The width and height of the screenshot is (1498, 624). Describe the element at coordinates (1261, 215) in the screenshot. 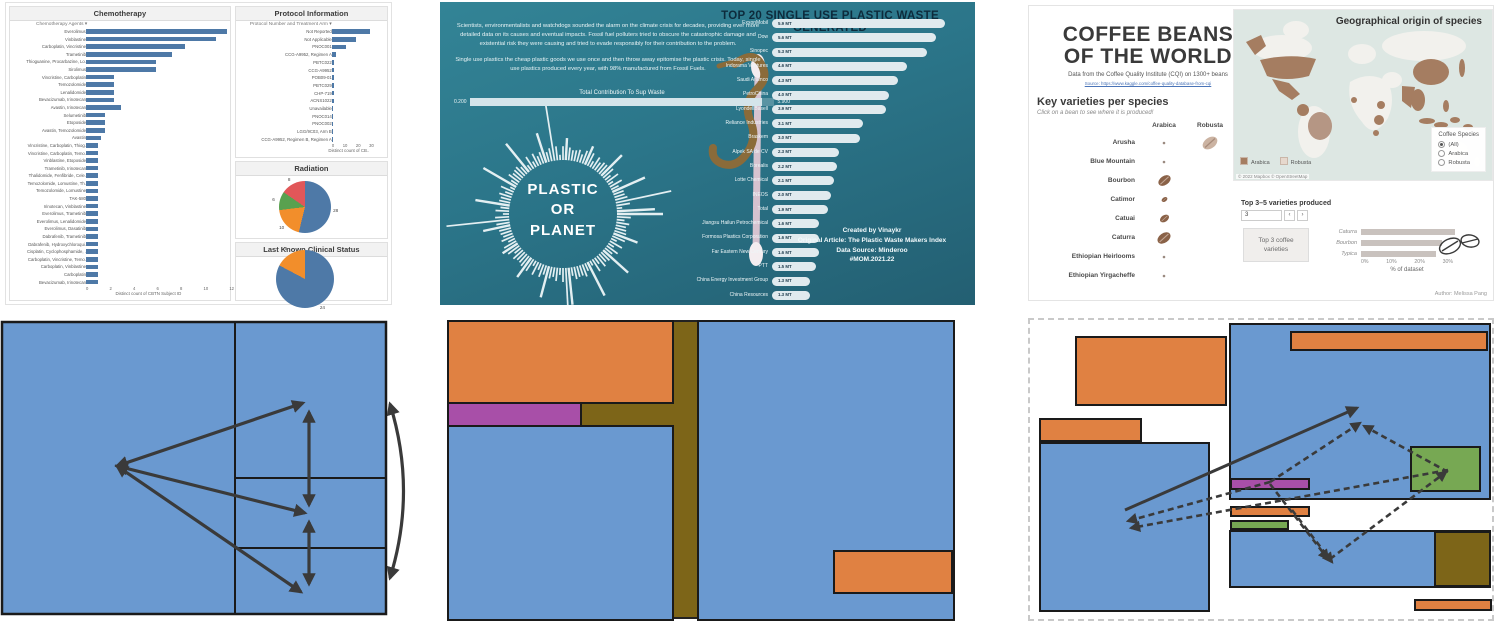

I see `stepper-value-input: 3` at that location.